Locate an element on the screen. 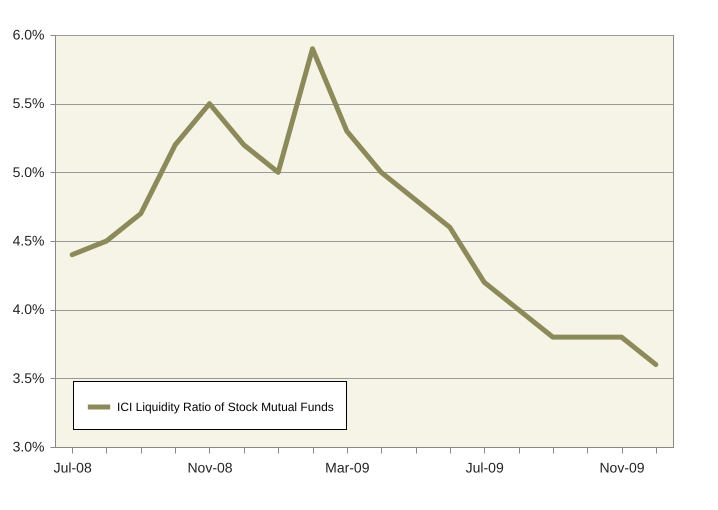 The width and height of the screenshot is (718, 510). y-tick-label: 3.5% is located at coordinates (28, 378).